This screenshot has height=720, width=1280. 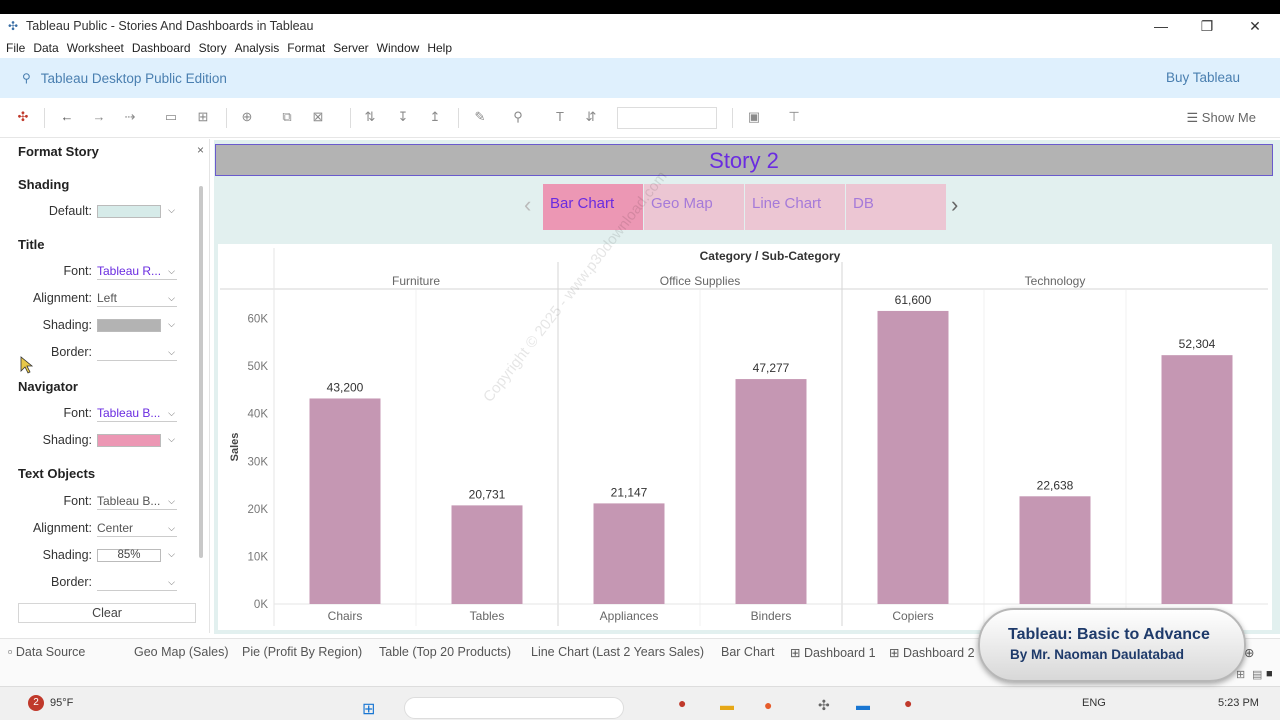 I want to click on text-shading-label: Shading:, so click(x=67, y=555).